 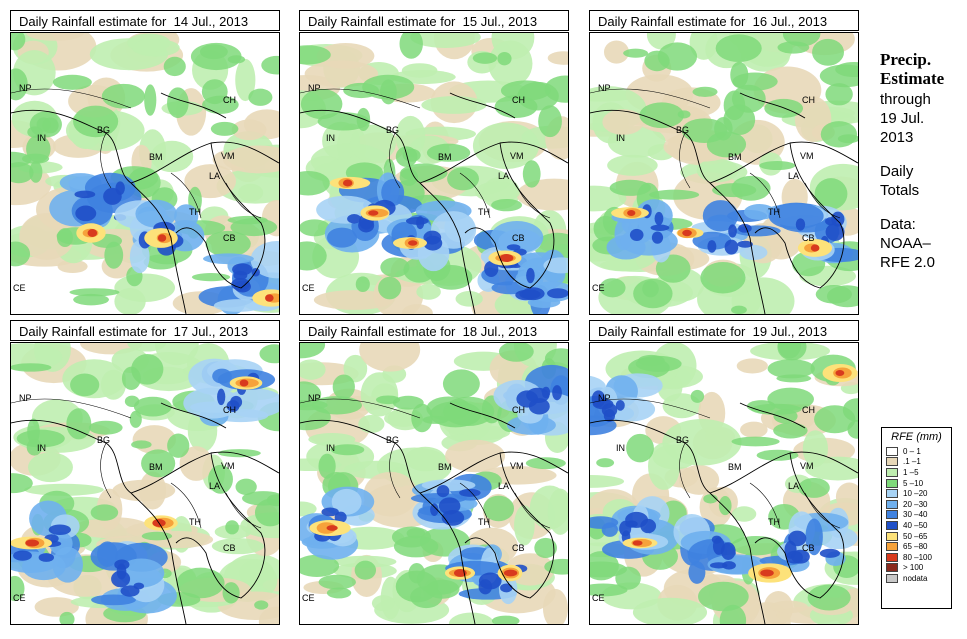 I want to click on legend-label: 65 –80, so click(x=915, y=547).